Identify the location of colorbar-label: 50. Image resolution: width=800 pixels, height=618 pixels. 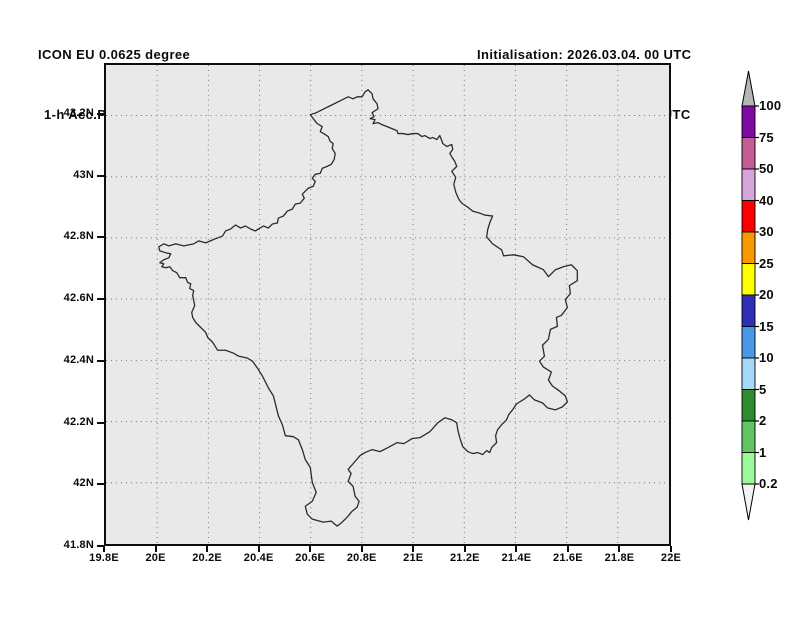
(766, 168).